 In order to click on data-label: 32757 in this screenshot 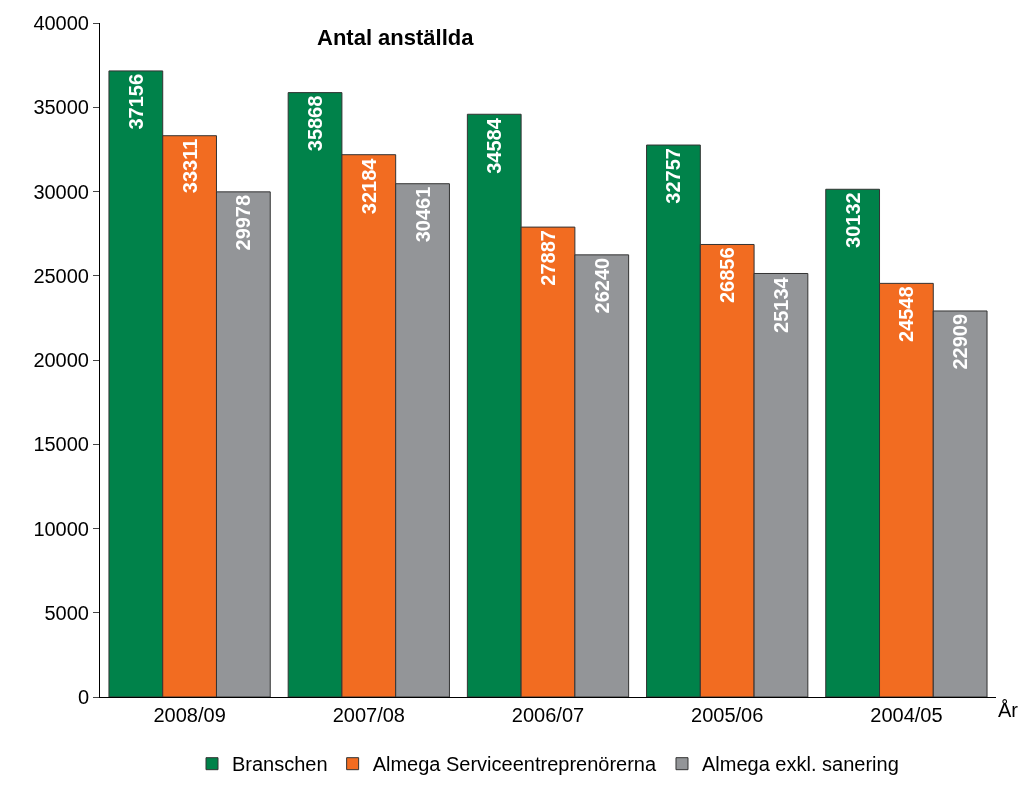, I will do `click(673, 176)`.